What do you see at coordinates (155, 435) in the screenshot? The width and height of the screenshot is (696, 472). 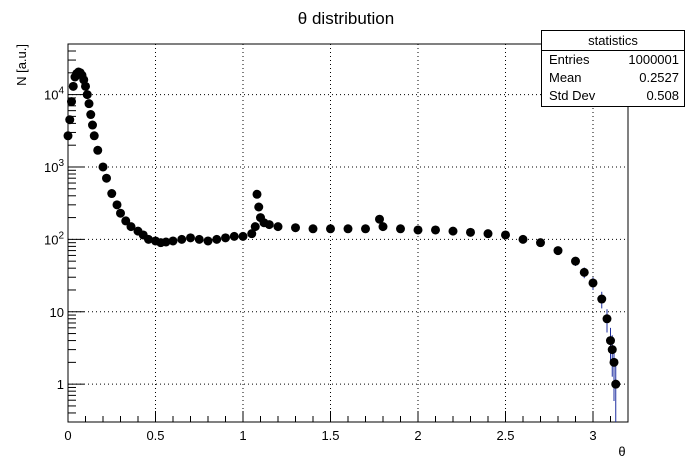 I see `x-tick-label: 0.5` at bounding box center [155, 435].